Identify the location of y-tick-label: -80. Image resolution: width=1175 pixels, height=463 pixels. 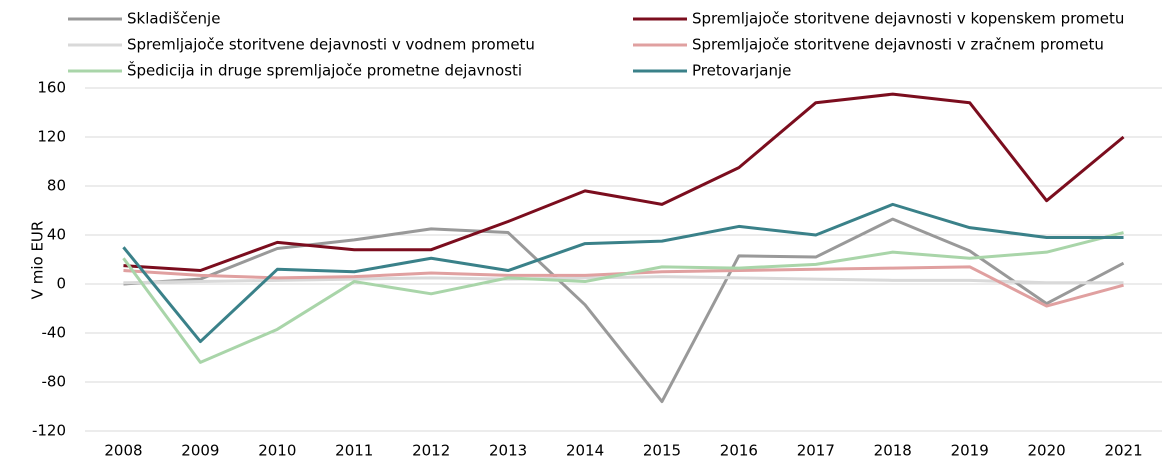
(54, 382).